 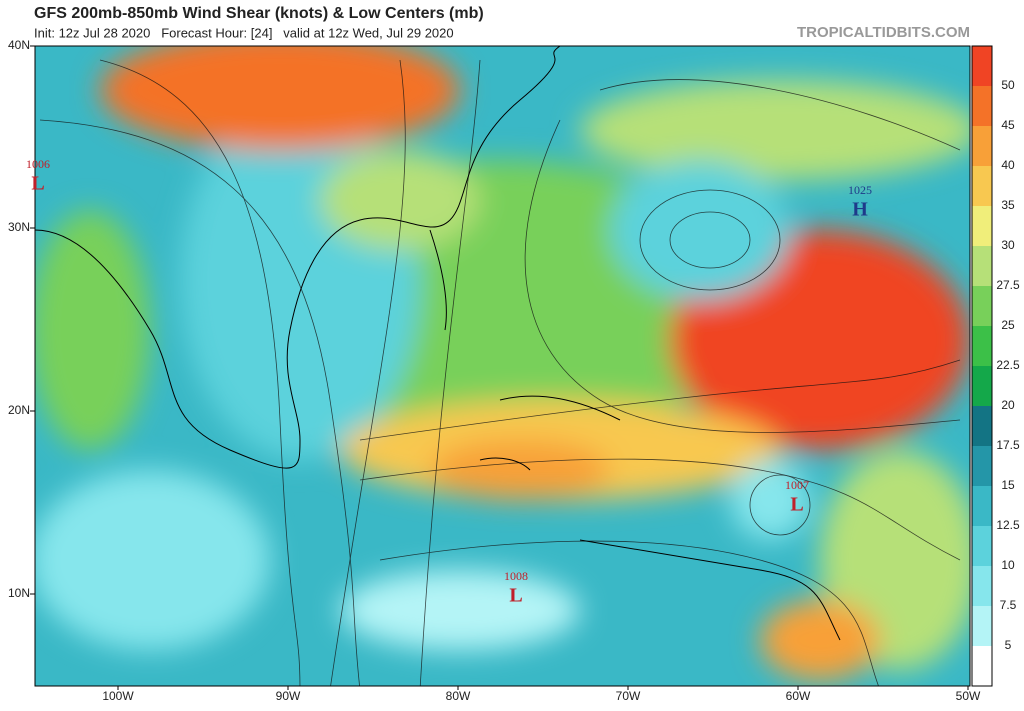 What do you see at coordinates (19, 410) in the screenshot?
I see `lat-label: 20N` at bounding box center [19, 410].